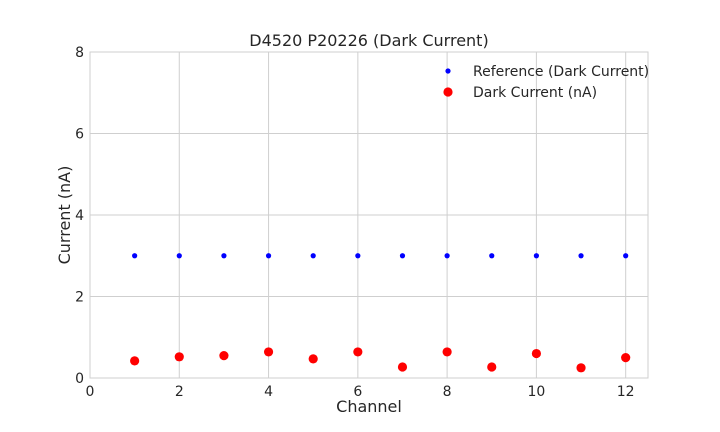 The width and height of the screenshot is (720, 432). Describe the element at coordinates (79, 135) in the screenshot. I see `y-tick-label: 6` at that location.